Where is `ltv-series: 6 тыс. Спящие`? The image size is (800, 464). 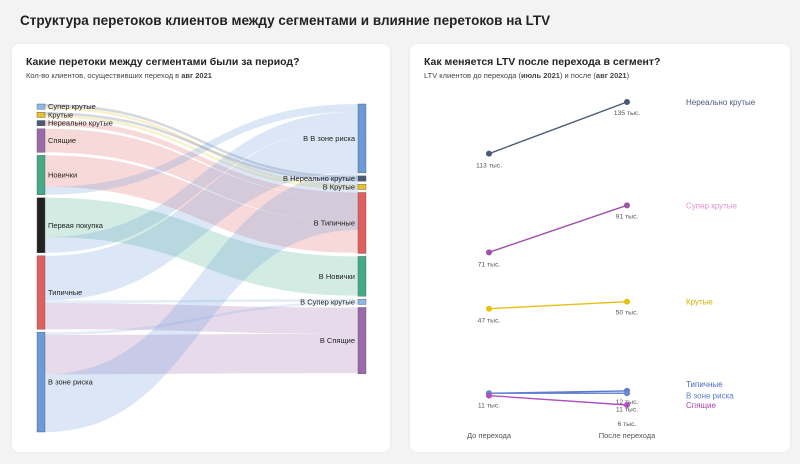 ltv-series: 6 тыс. Спящие is located at coordinates (601, 410).